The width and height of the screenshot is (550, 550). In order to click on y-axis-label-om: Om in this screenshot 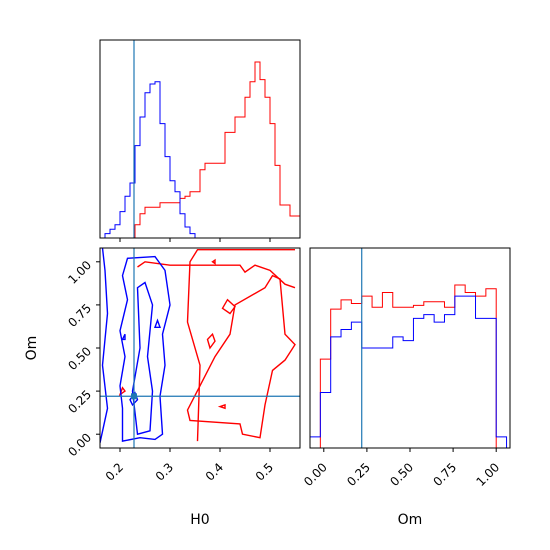, I will do `click(32, 348)`.